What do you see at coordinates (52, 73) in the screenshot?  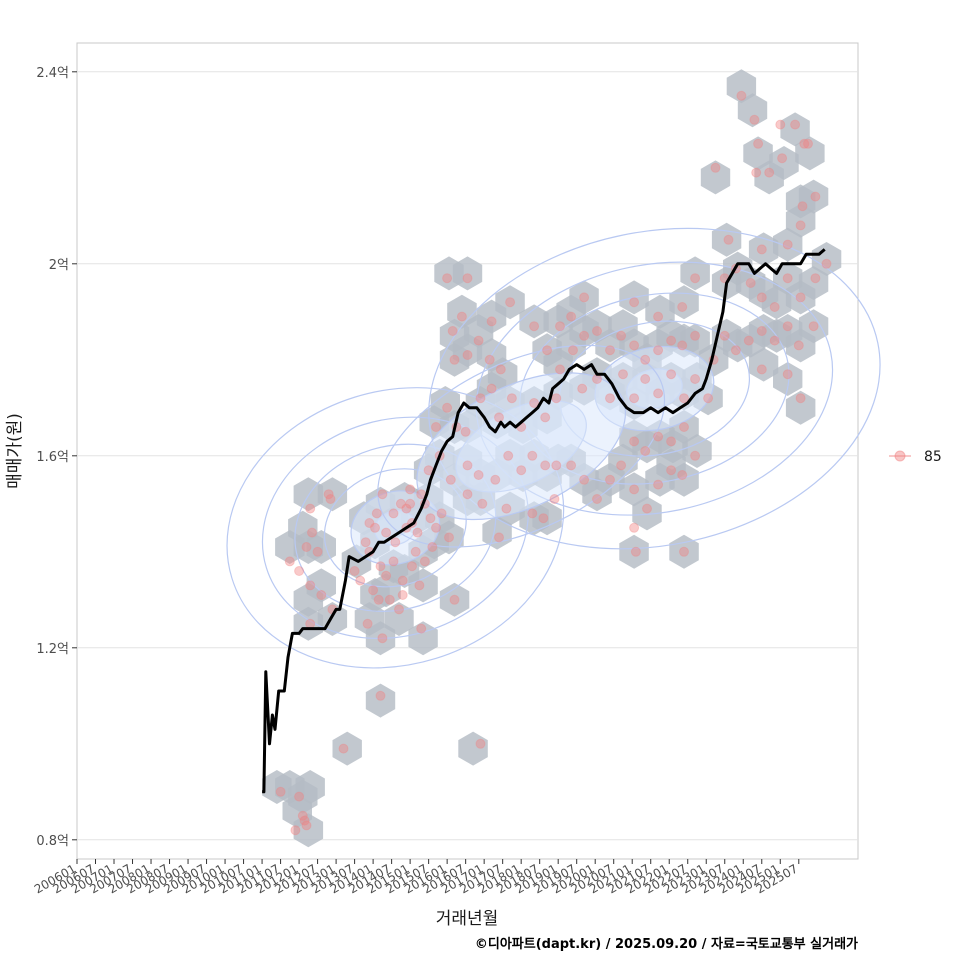 I see `y-tick-label: 2.4억` at bounding box center [52, 73].